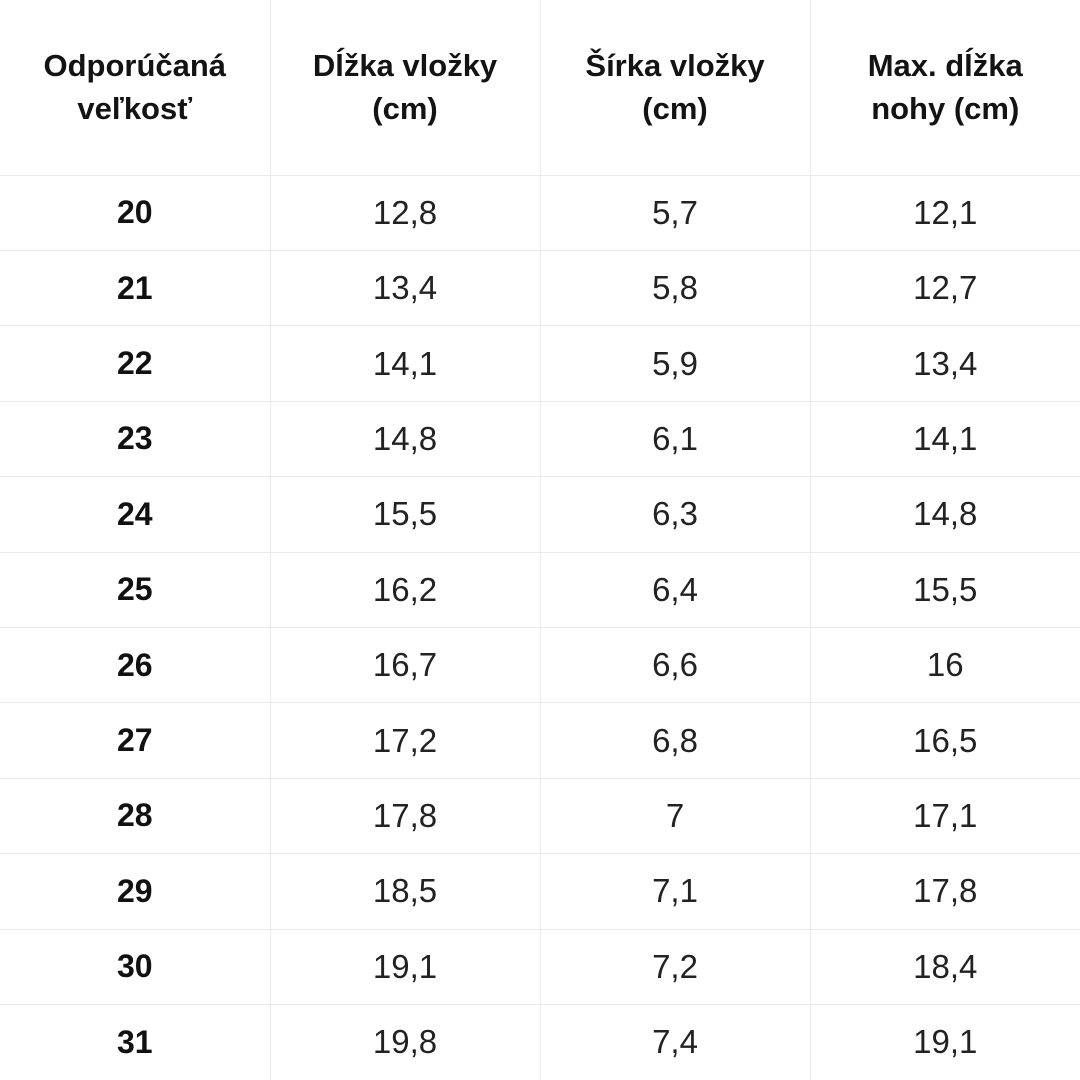  I want to click on value-cell: 18,5, so click(405, 891).